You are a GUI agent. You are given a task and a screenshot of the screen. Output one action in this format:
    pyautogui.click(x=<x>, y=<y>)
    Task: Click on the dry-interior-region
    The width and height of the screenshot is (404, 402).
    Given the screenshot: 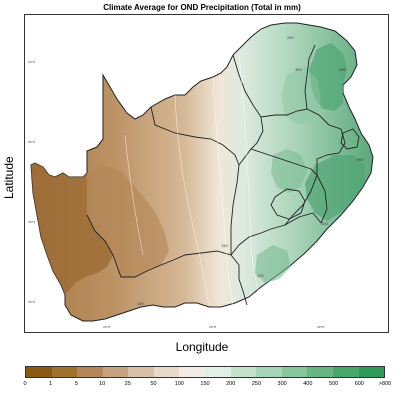 What is the action you would take?
    pyautogui.click(x=128, y=221)
    